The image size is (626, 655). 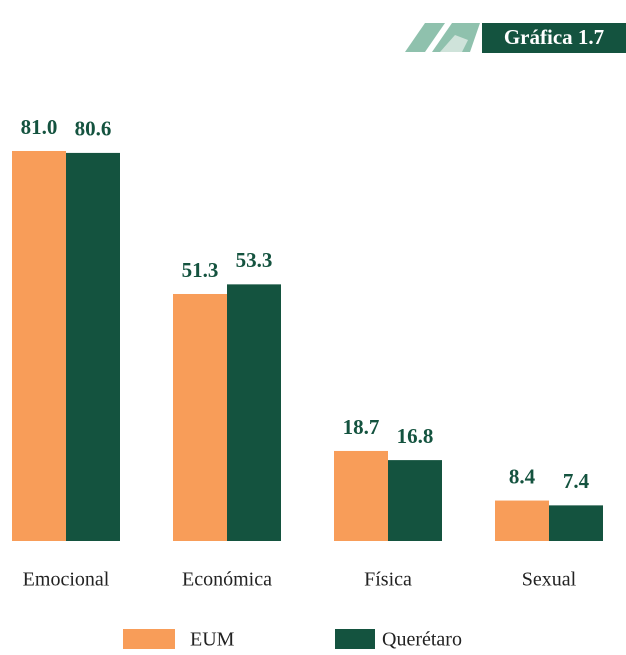 What do you see at coordinates (549, 580) in the screenshot?
I see `x-tick-label: Sexual` at bounding box center [549, 580].